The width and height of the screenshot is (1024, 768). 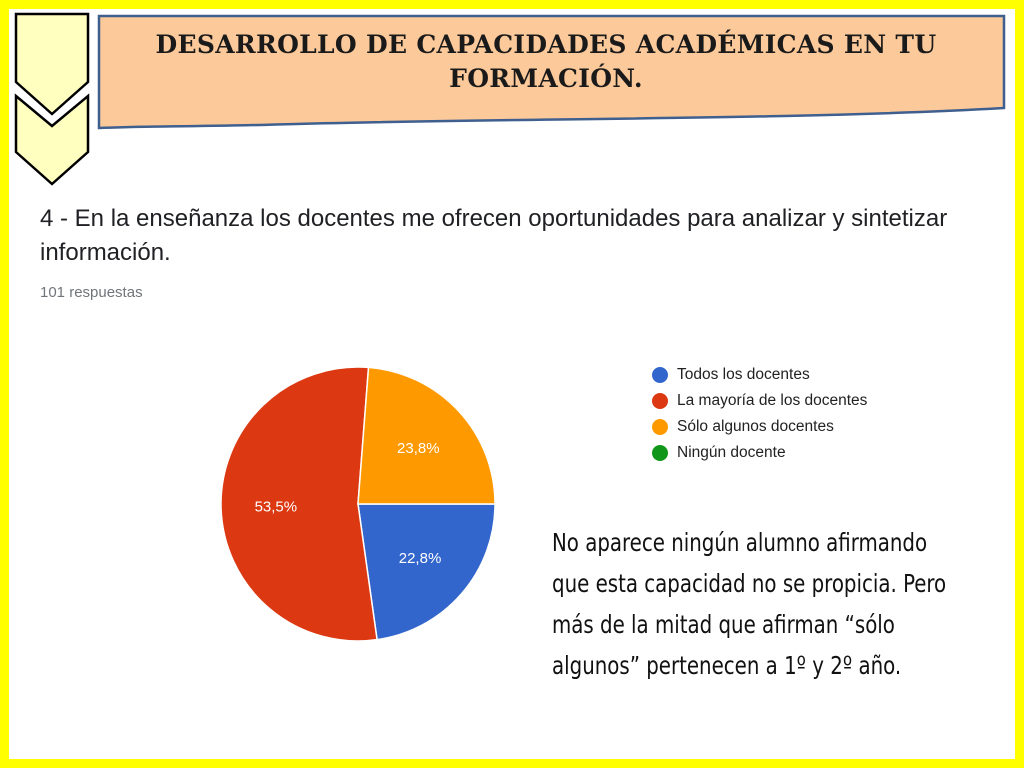 What do you see at coordinates (420, 558) in the screenshot?
I see `pie-slice-label: 22,8%` at bounding box center [420, 558].